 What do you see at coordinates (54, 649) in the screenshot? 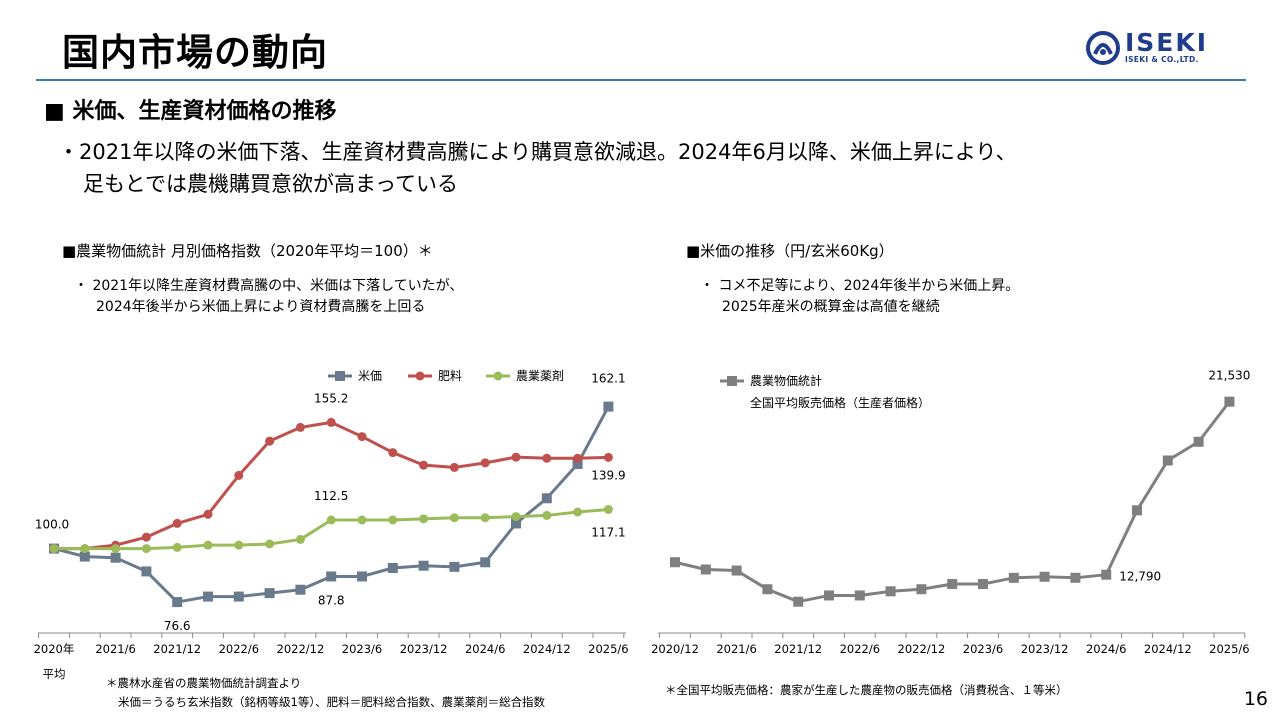
I see `x-tick-label: 2020年` at bounding box center [54, 649].